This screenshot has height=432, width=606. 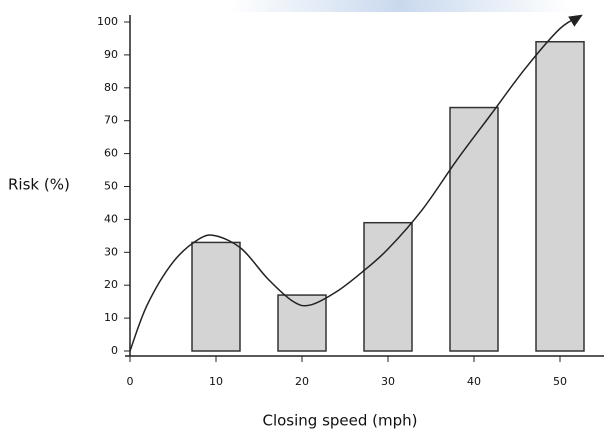 I want to click on y-tick-label: 60, so click(x=111, y=153).